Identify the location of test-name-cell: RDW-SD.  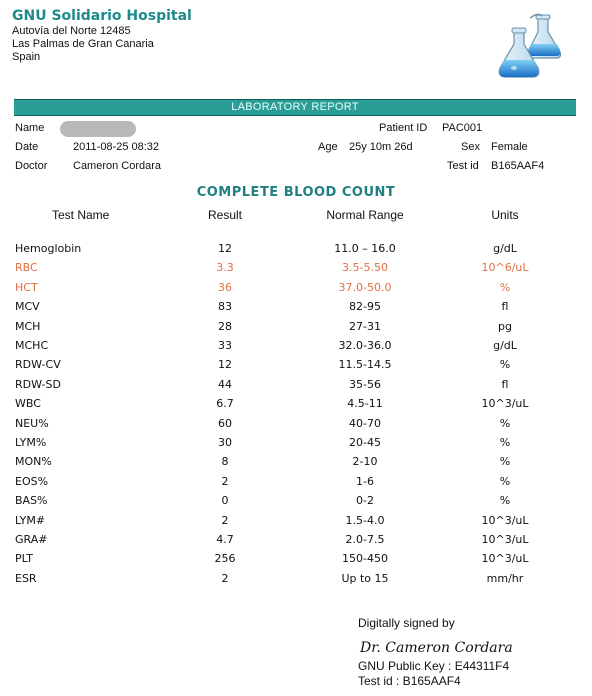
(38, 384).